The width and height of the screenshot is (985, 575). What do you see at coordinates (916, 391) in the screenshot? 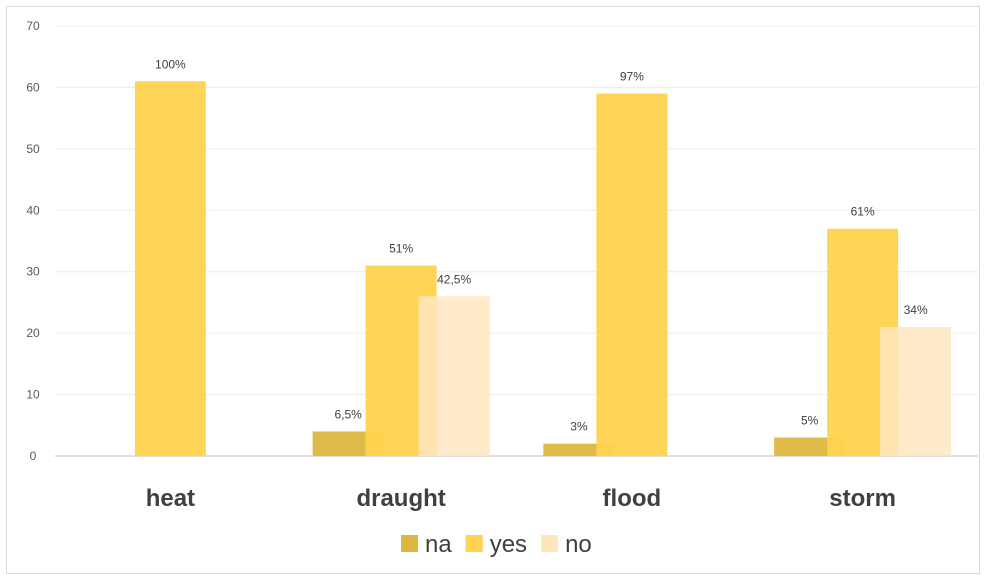
I see `bar-no-storm` at bounding box center [916, 391].